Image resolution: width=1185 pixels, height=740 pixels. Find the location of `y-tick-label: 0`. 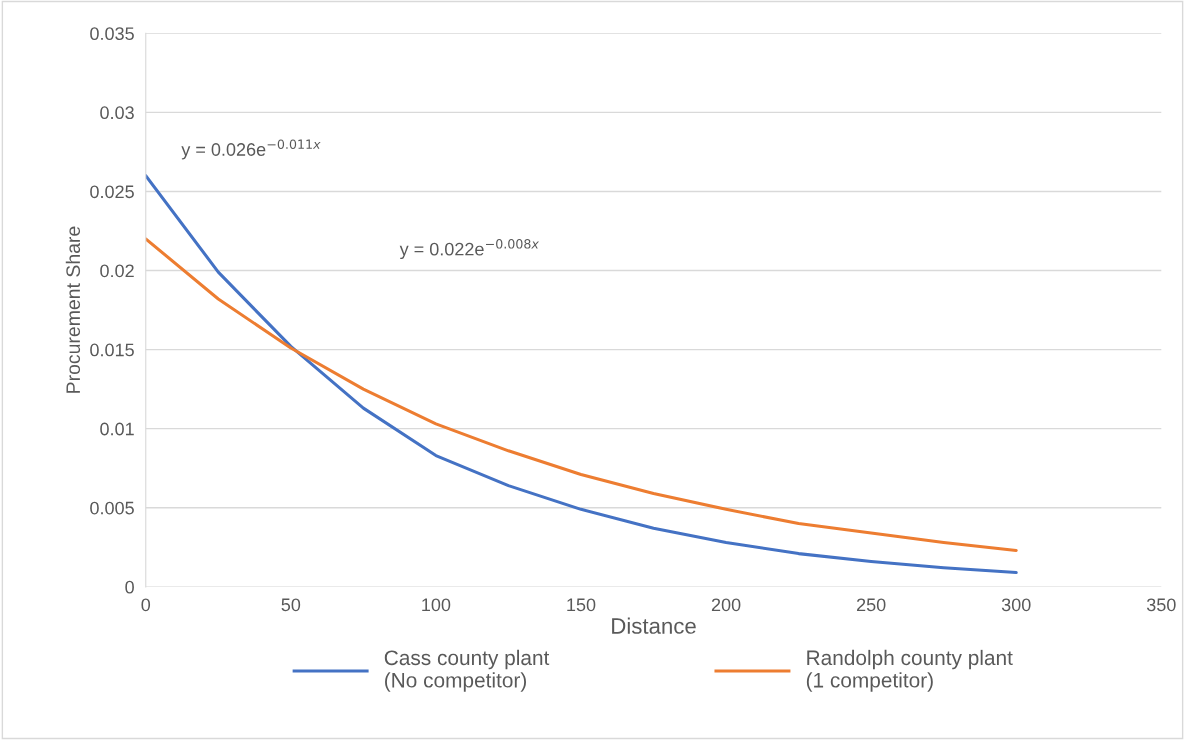

y-tick-label: 0 is located at coordinates (129, 587).